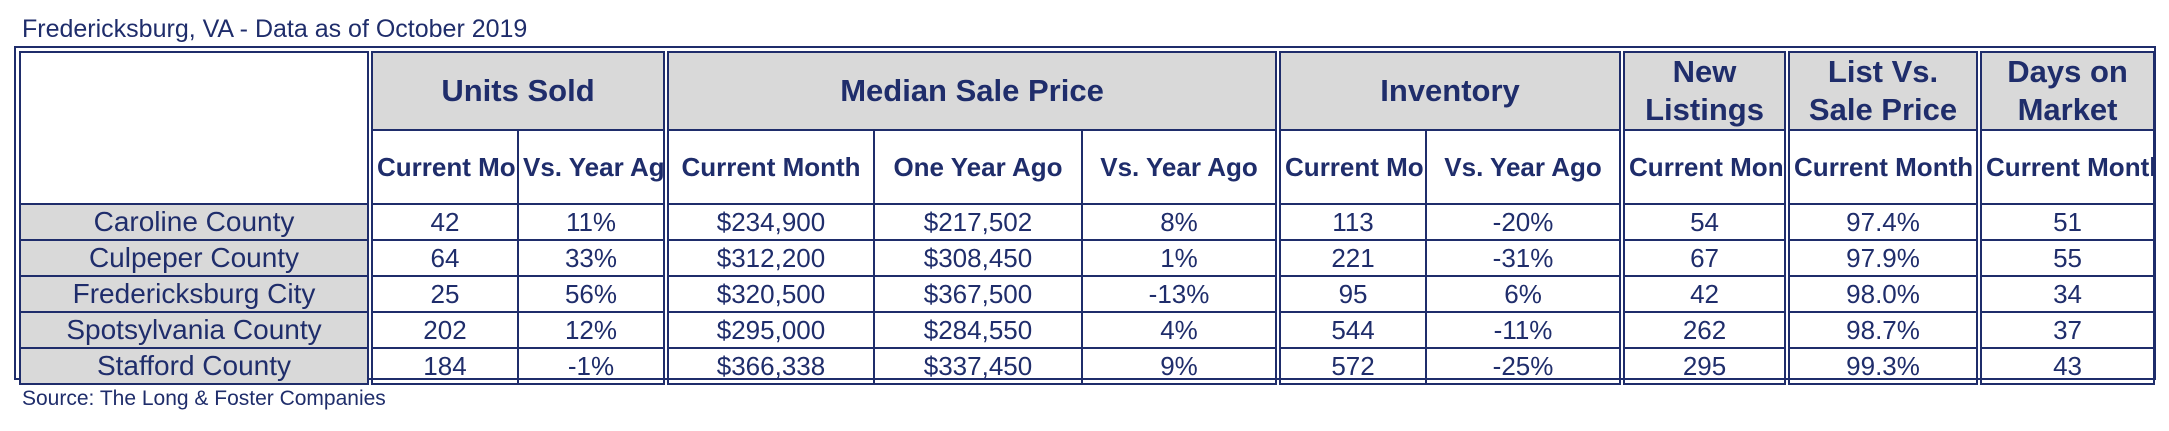 The height and width of the screenshot is (431, 2169). Describe the element at coordinates (1883, 222) in the screenshot. I see `list-vs-sale-cell: 97.4%` at that location.